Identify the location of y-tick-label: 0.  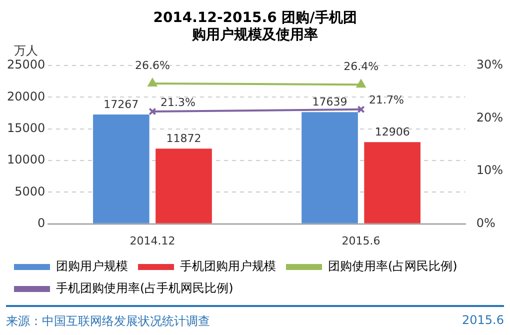
(42, 223).